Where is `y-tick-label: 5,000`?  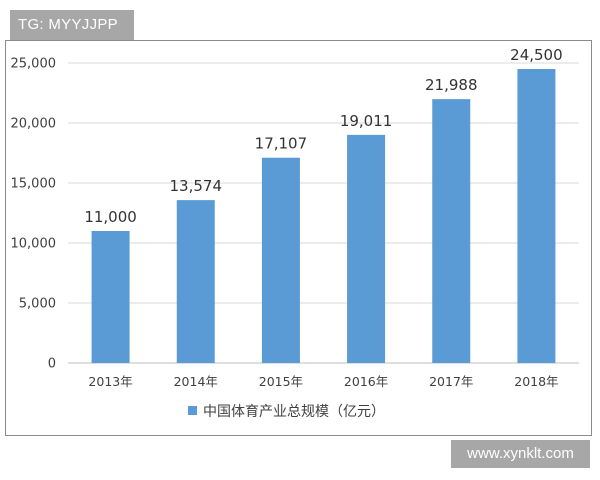 y-tick-label: 5,000 is located at coordinates (37, 304).